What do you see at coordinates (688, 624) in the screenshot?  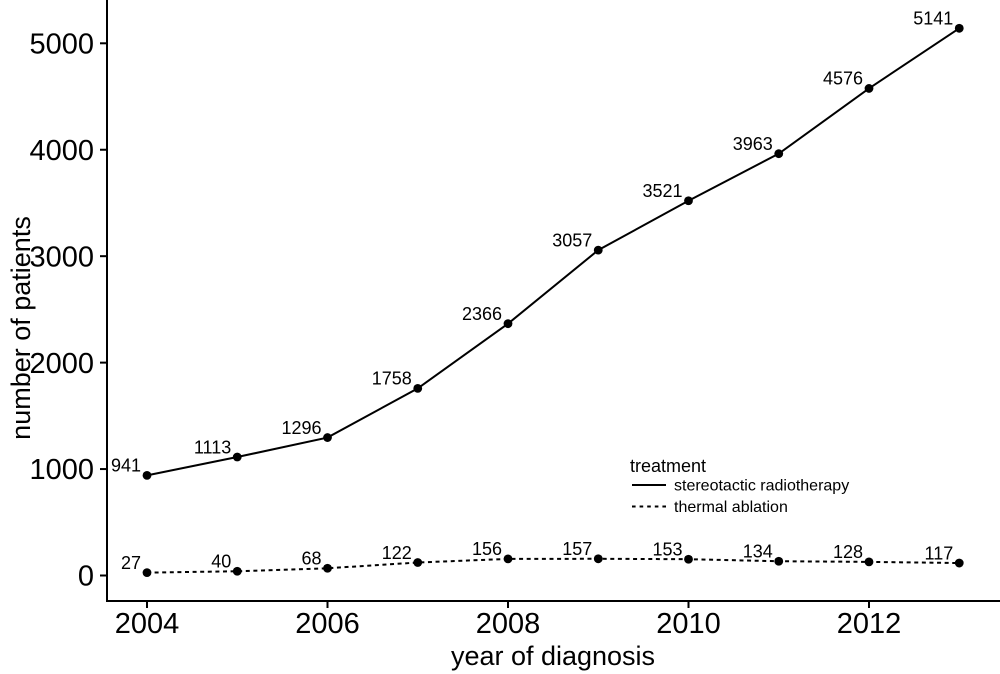 I see `x-tick-label: 2010` at bounding box center [688, 624].